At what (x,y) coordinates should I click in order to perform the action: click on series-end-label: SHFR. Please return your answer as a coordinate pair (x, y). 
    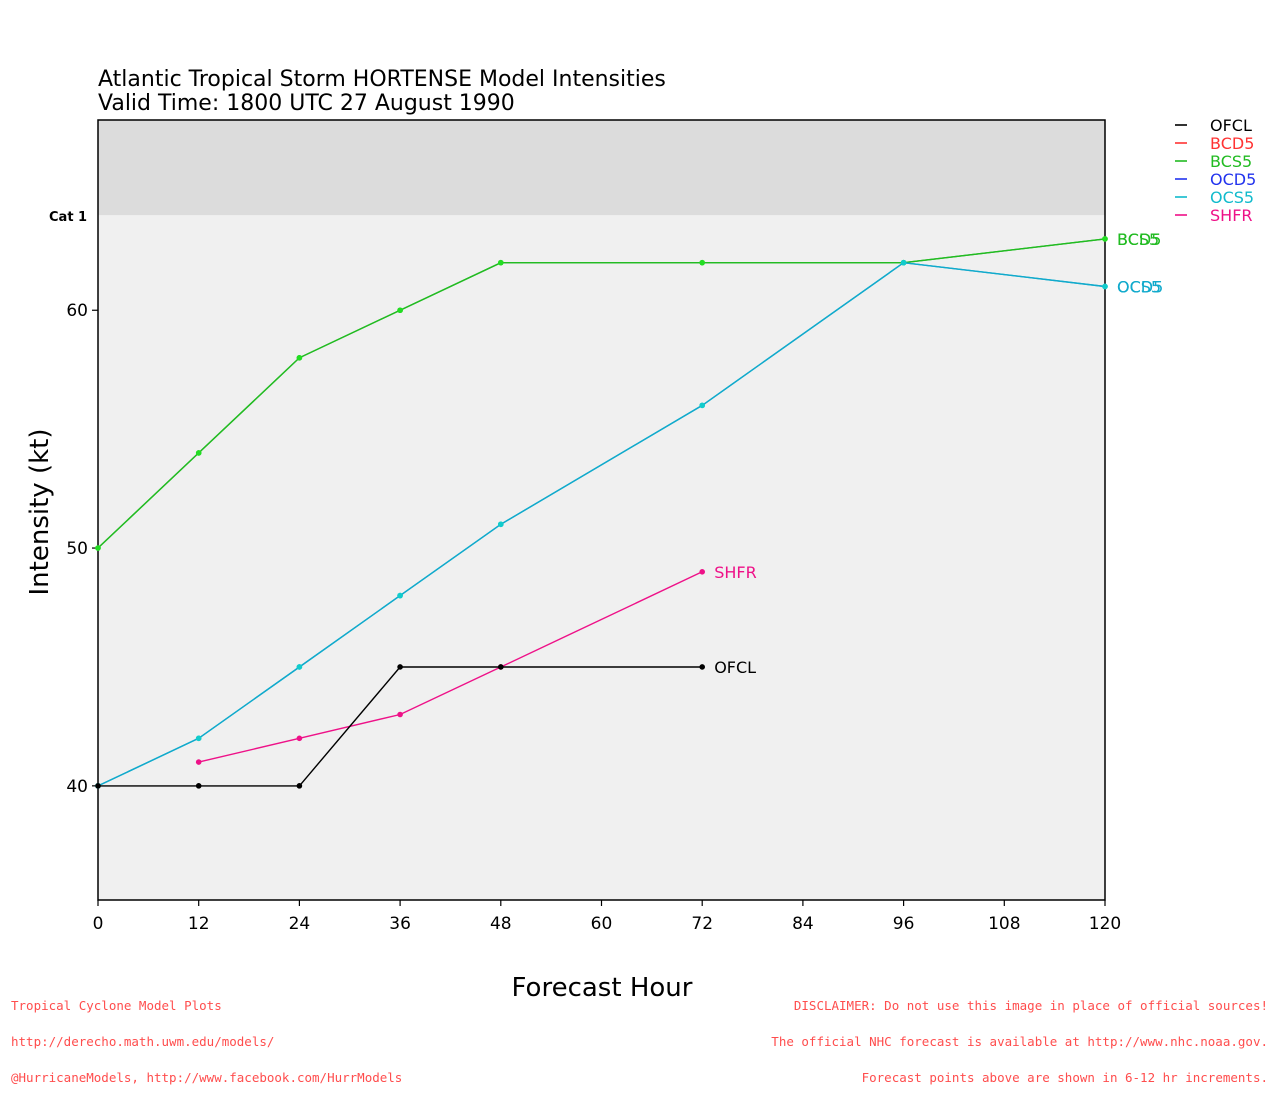
    Looking at the image, I should click on (735, 572).